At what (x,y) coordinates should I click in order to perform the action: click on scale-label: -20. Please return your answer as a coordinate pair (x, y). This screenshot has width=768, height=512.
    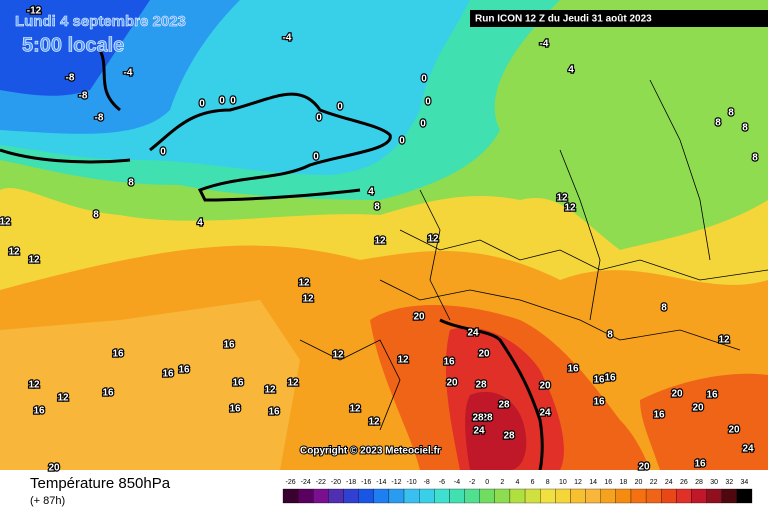
    Looking at the image, I should click on (336, 482).